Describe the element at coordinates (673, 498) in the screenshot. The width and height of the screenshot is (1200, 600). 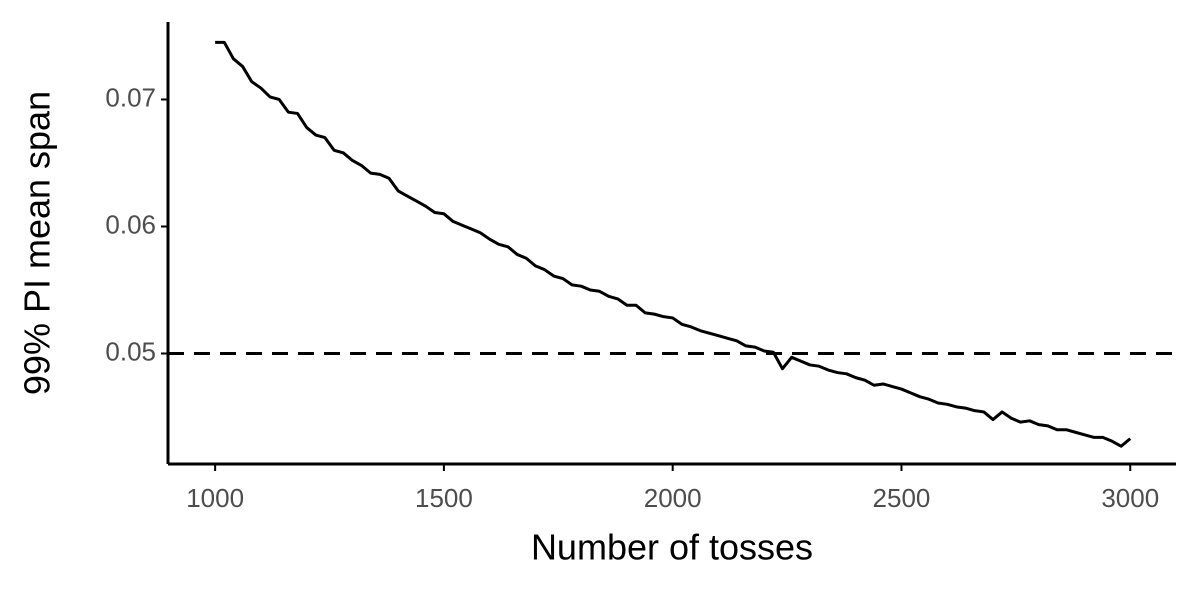
I see `x-tick-label: 2000` at that location.